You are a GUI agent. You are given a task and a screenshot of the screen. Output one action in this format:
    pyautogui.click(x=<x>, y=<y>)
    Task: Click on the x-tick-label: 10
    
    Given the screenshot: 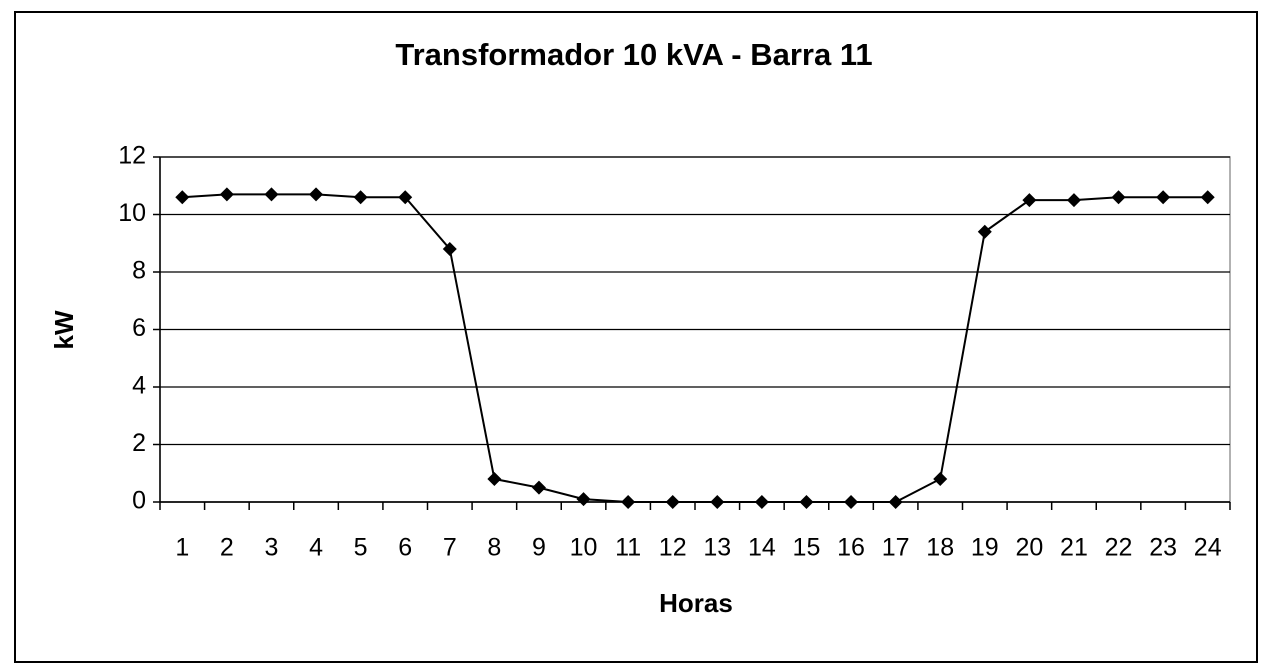 What is the action you would take?
    pyautogui.click(x=584, y=548)
    